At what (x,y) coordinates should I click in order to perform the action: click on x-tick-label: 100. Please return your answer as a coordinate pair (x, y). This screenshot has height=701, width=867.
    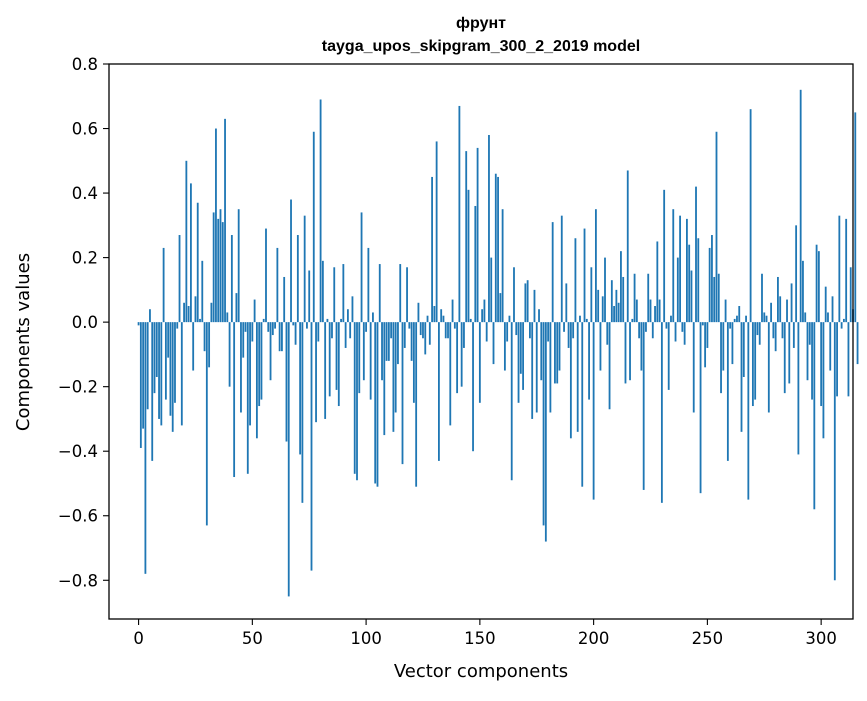
    Looking at the image, I should click on (366, 638).